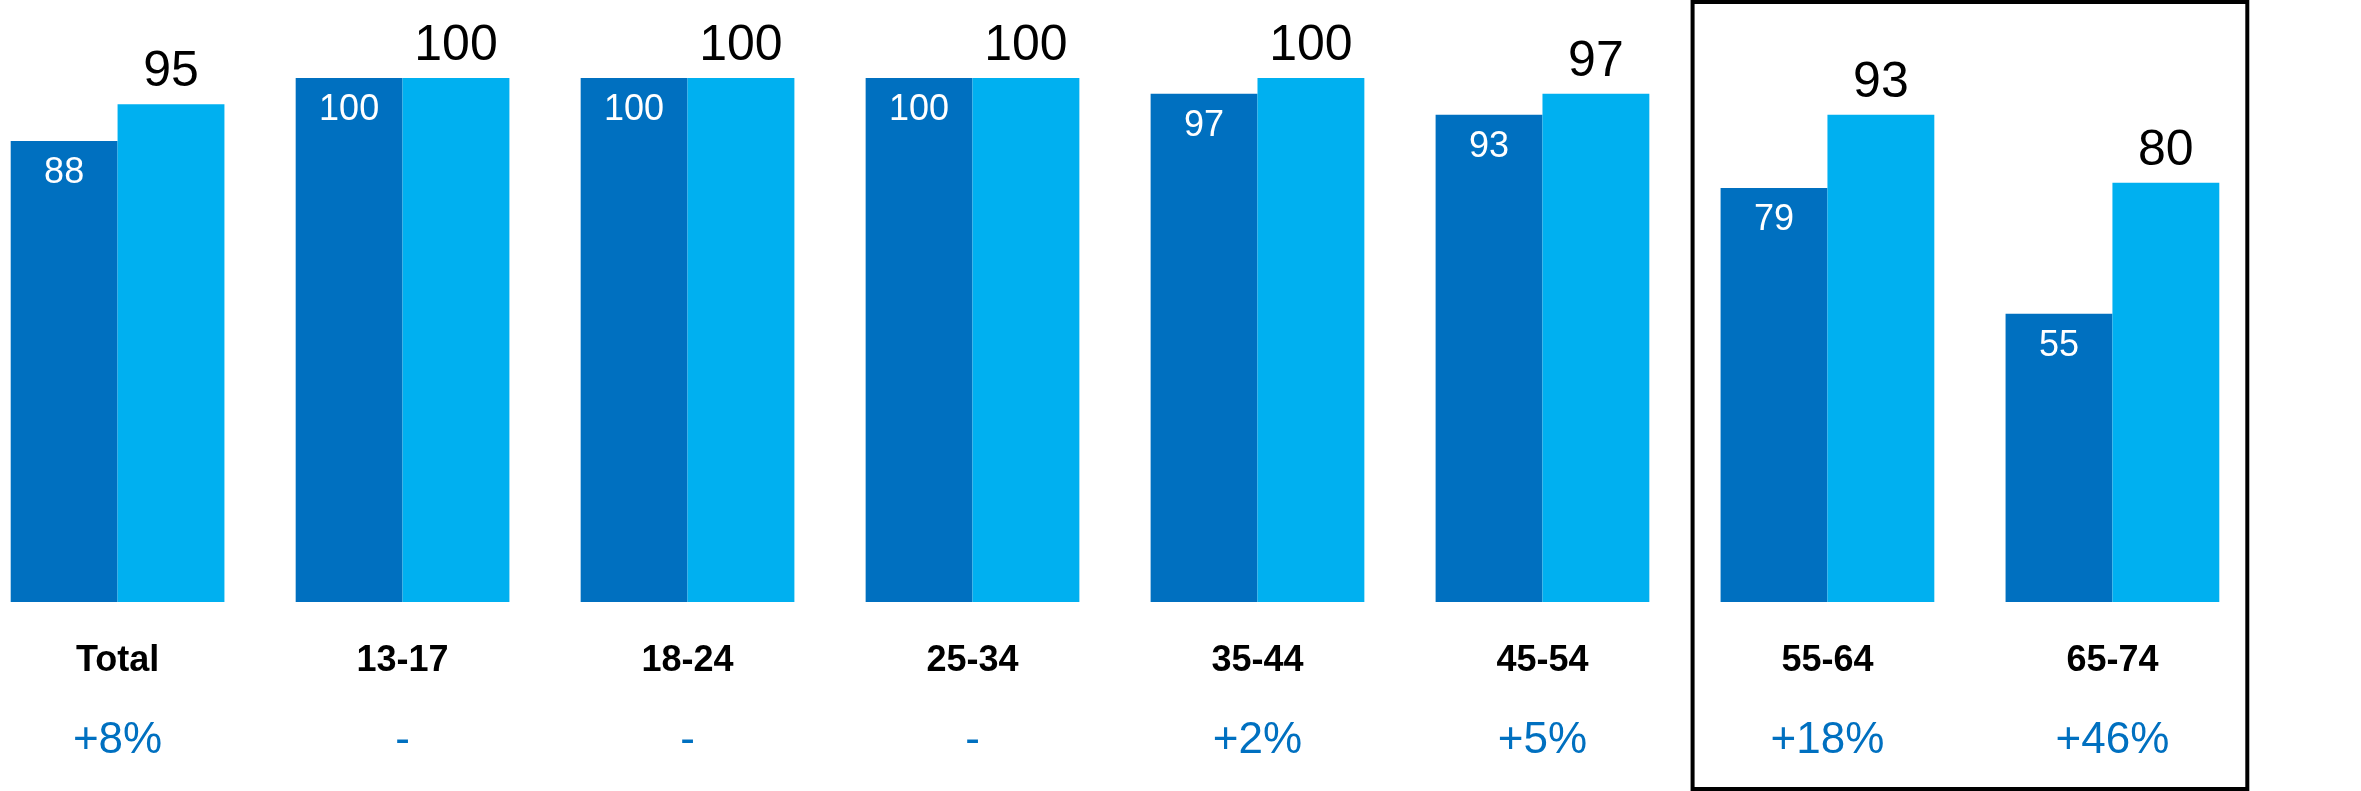  What do you see at coordinates (402, 658) in the screenshot?
I see `x-tick-label: 13-17` at bounding box center [402, 658].